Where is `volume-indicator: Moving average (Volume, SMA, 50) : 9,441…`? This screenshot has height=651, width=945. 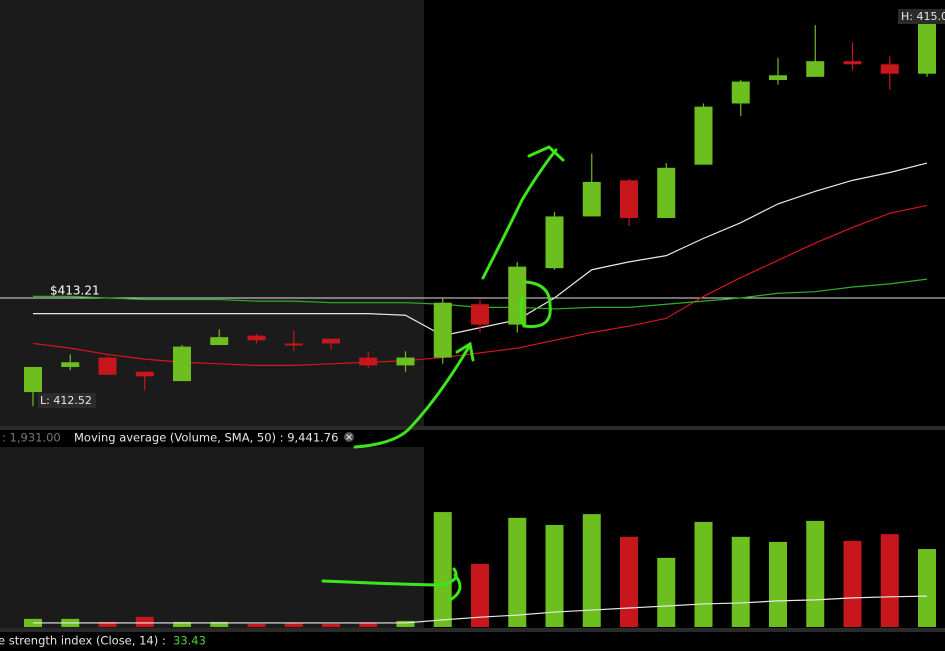
volume-indicator: Moving average (Volume, SMA, 50) : 9,441… is located at coordinates (206, 438).